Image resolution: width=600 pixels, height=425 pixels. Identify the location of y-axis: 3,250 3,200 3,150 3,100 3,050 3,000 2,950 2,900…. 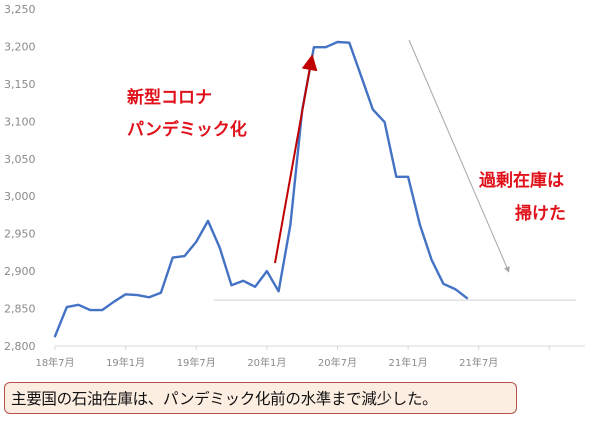
(20, 178).